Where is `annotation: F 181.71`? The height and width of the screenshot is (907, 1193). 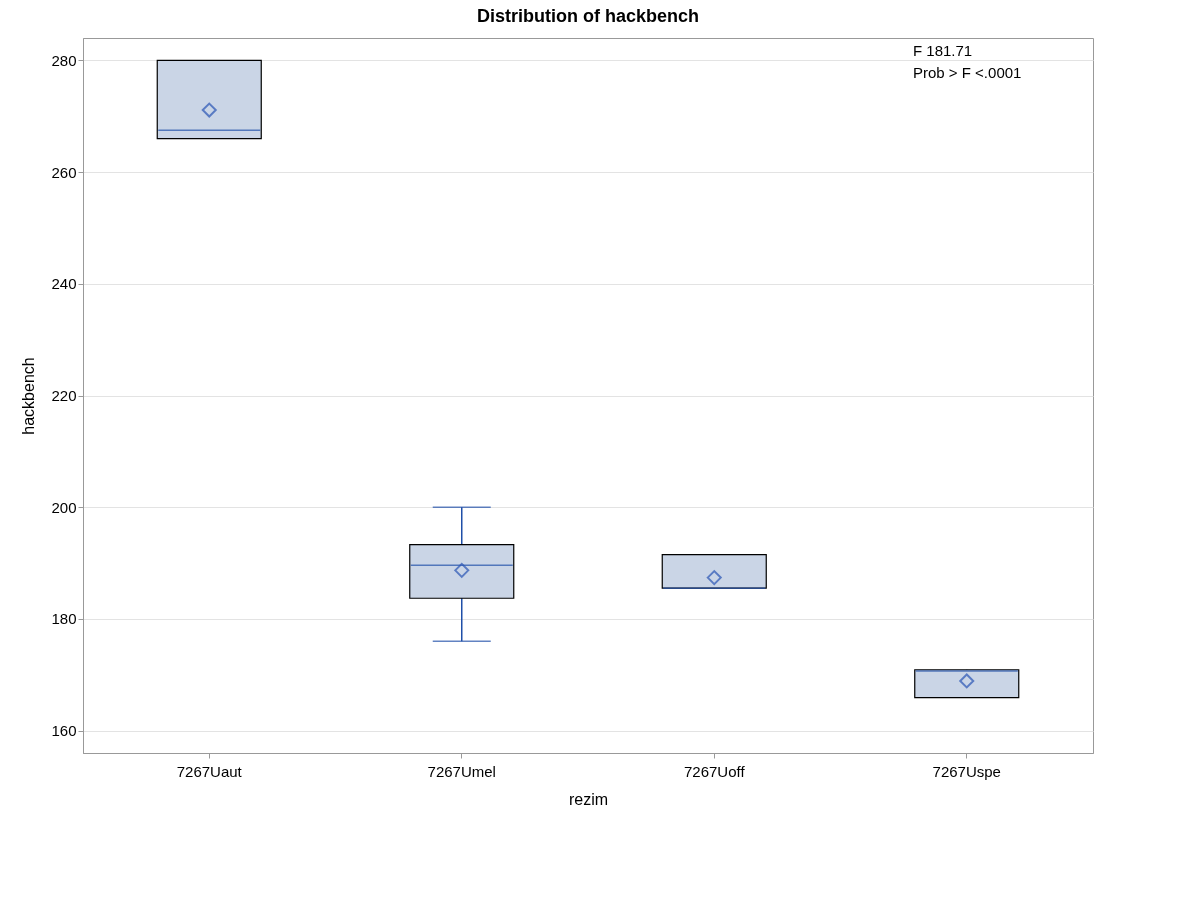 annotation: F 181.71 is located at coordinates (943, 51).